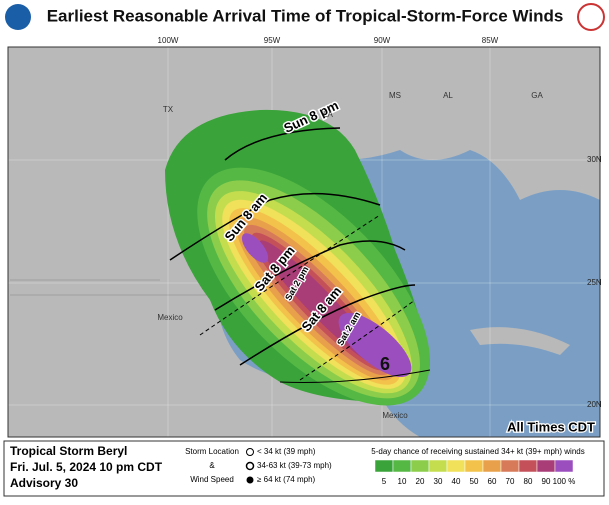 Image resolution: width=609 pixels, height=505 pixels. What do you see at coordinates (490, 40) in the screenshot?
I see `lon-label: 85W` at bounding box center [490, 40].